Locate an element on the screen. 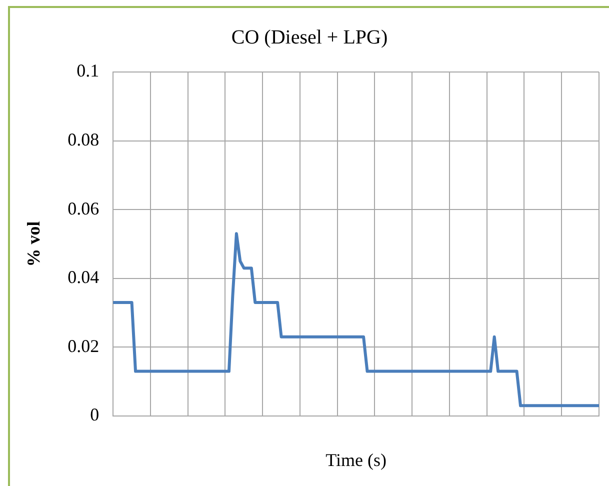 Image resolution: width=609 pixels, height=486 pixels. y-tick-label: 0.1 is located at coordinates (88, 70).